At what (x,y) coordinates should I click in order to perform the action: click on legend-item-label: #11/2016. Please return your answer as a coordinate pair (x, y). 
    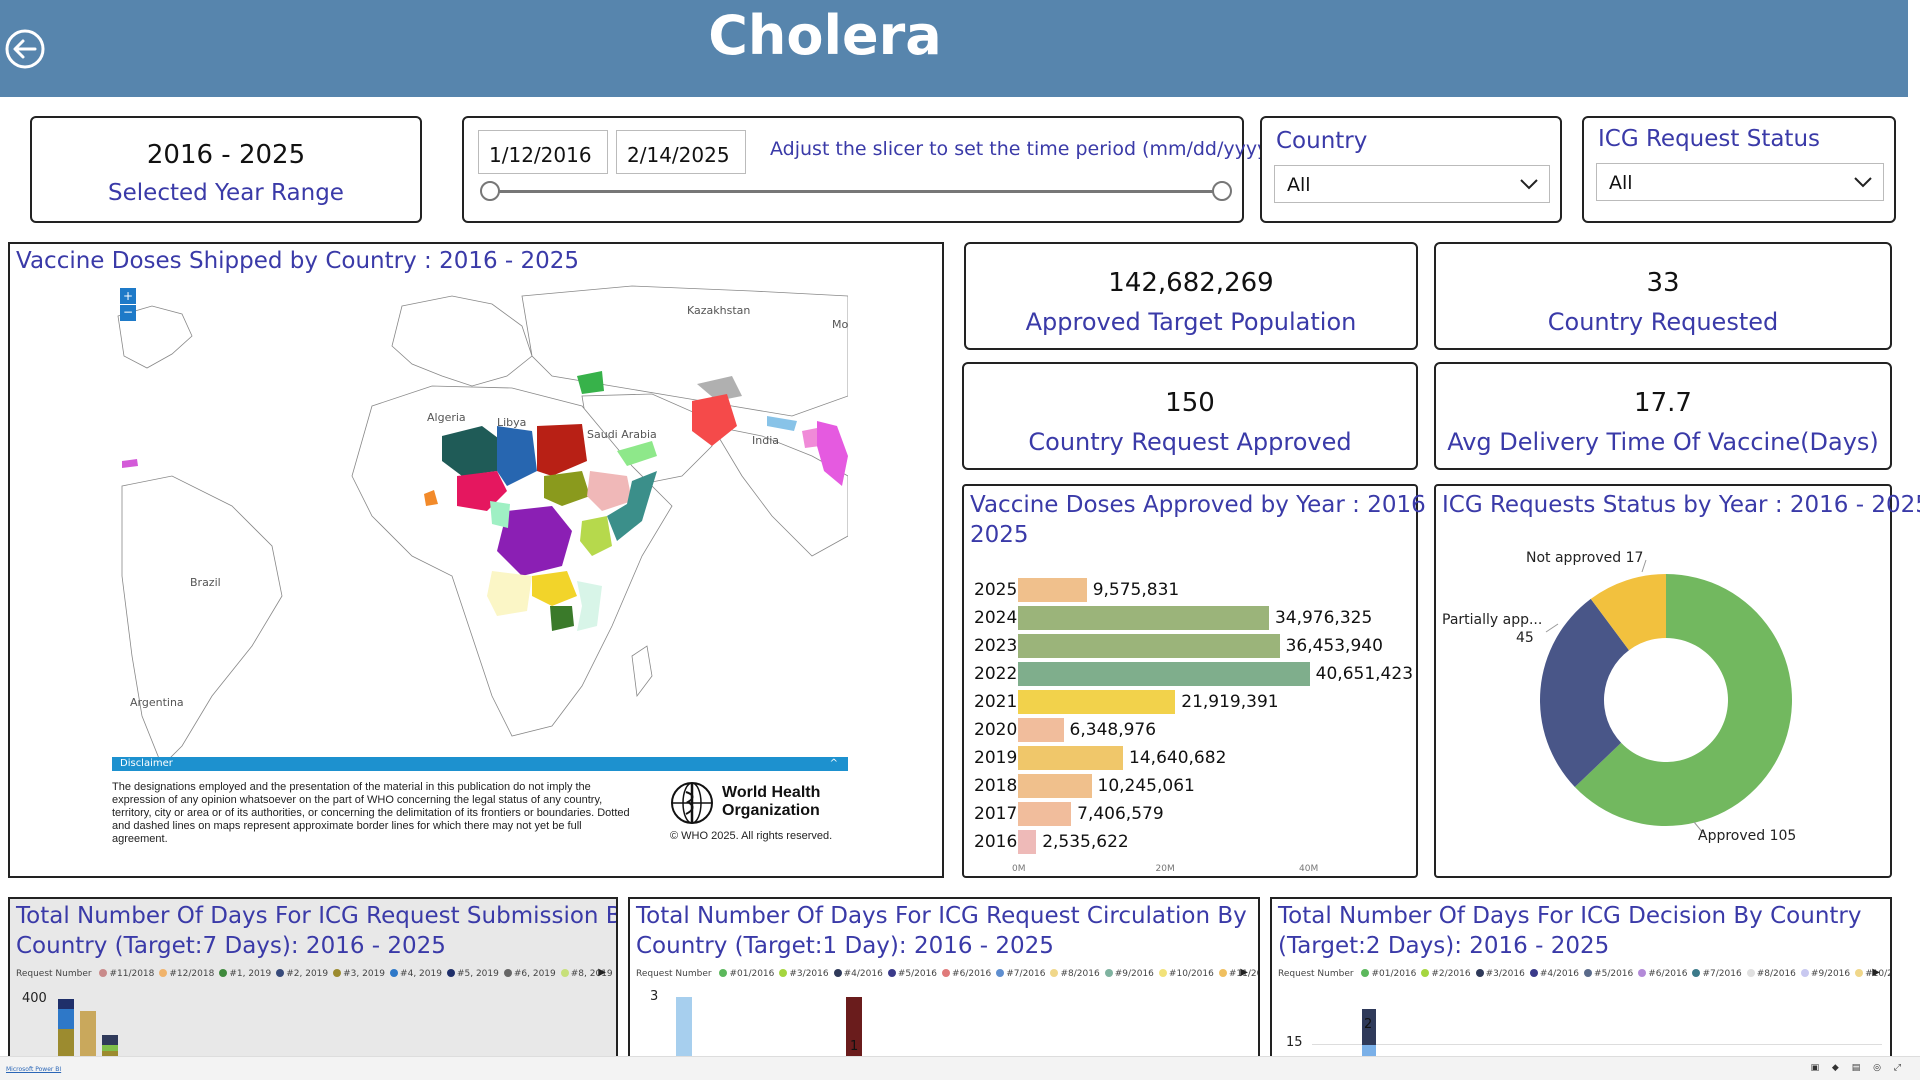
    Looking at the image, I should click on (1243, 974).